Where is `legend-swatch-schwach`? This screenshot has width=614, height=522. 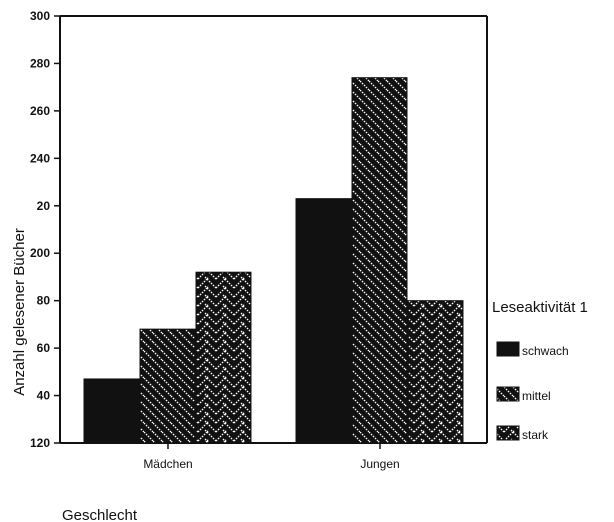 legend-swatch-schwach is located at coordinates (508, 349).